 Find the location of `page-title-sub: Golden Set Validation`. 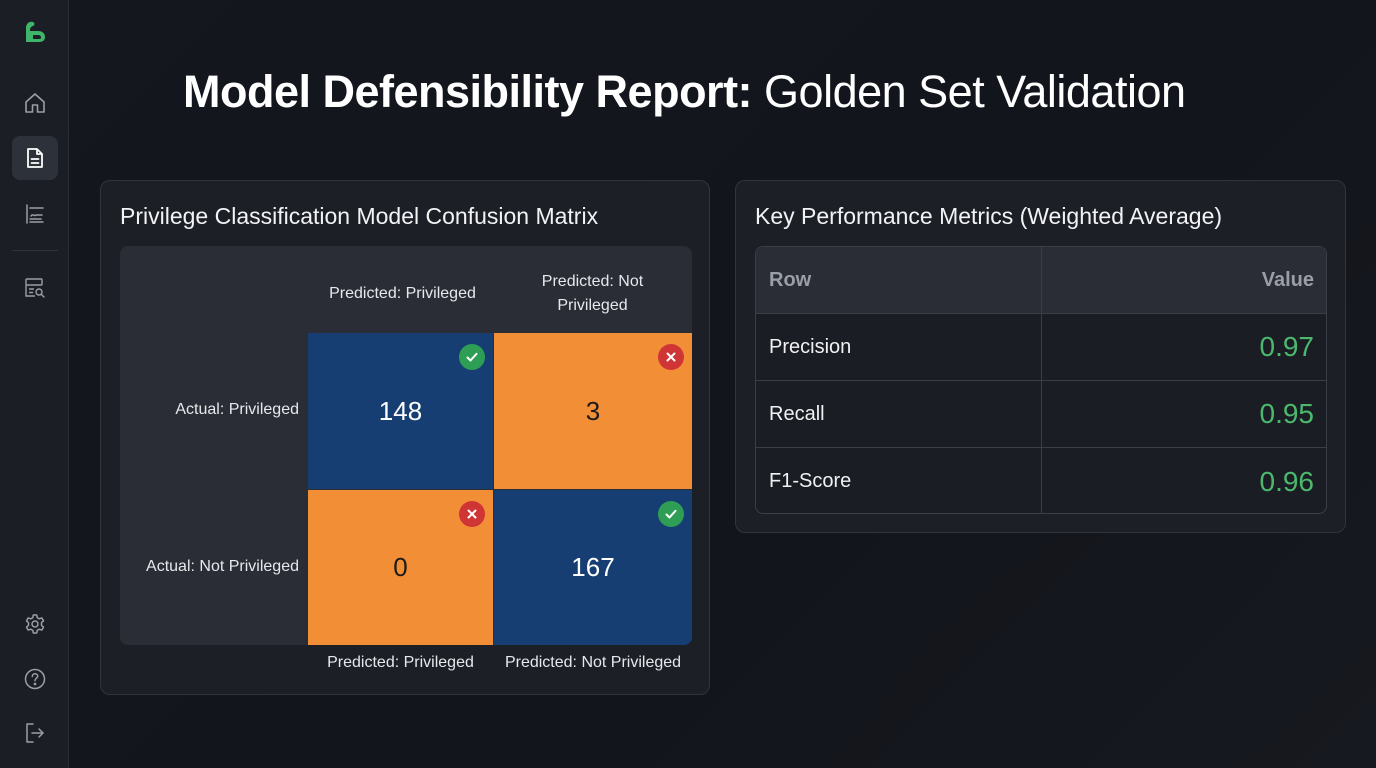

page-title-sub: Golden Set Validation is located at coordinates (969, 91).